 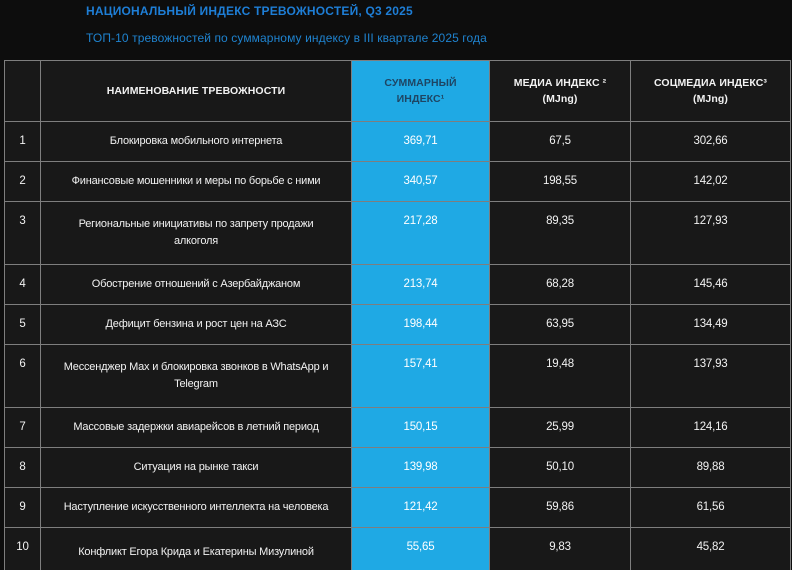 What do you see at coordinates (560, 376) in the screenshot?
I see `media-index-cell: 19,48` at bounding box center [560, 376].